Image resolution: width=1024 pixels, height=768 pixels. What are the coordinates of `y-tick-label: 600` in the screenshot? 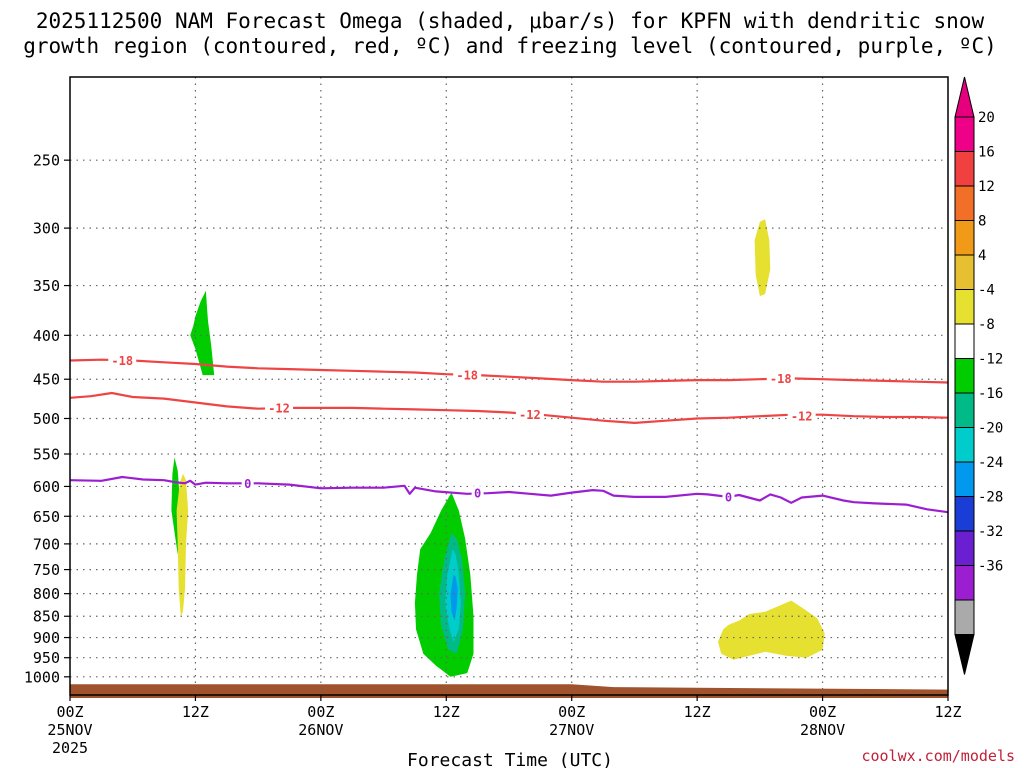 It's located at (46, 487).